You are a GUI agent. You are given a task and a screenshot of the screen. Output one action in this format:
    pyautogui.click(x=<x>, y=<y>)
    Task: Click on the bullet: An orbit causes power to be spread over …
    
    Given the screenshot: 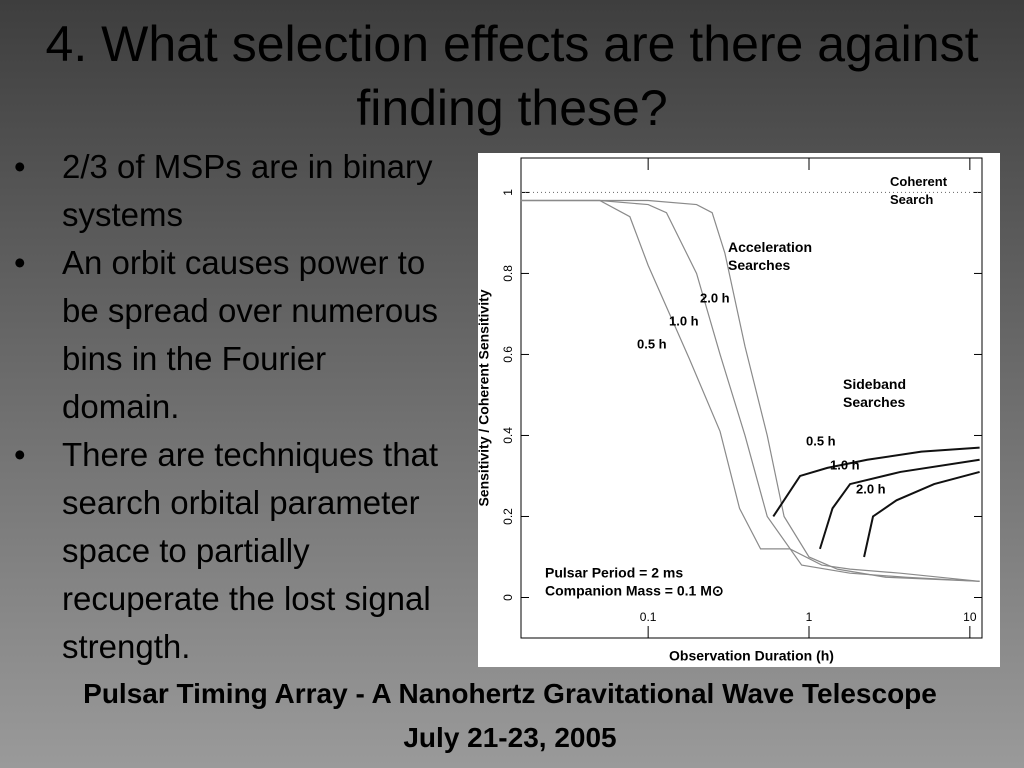 What is the action you would take?
    pyautogui.click(x=220, y=335)
    